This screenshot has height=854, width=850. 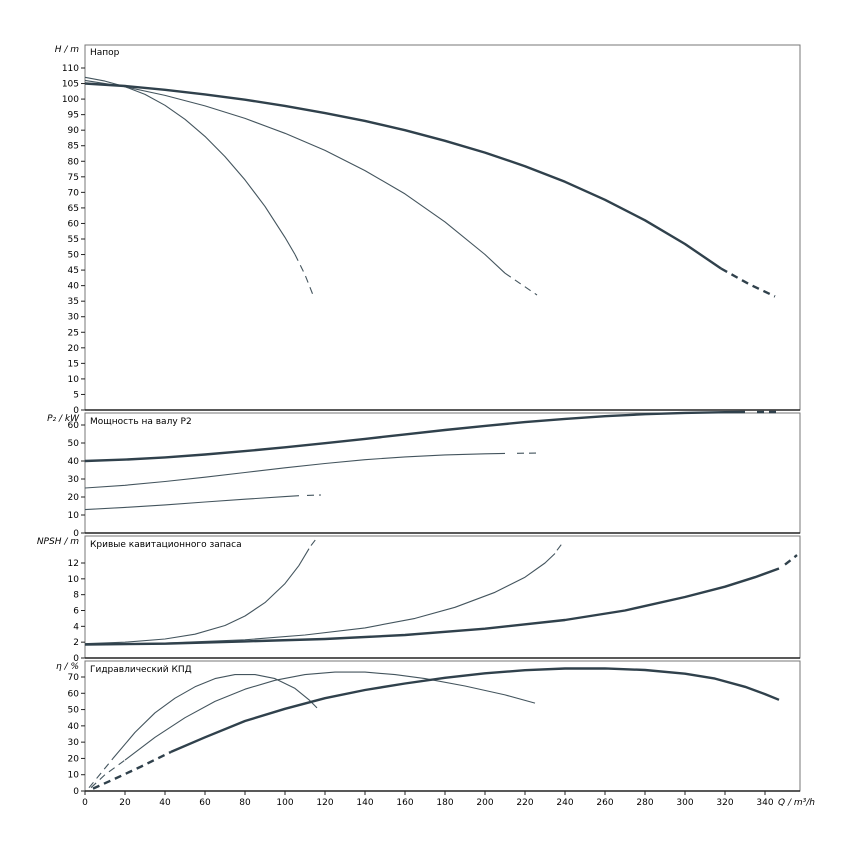 I want to click on head-y-tick-label: 95, so click(x=73, y=116).